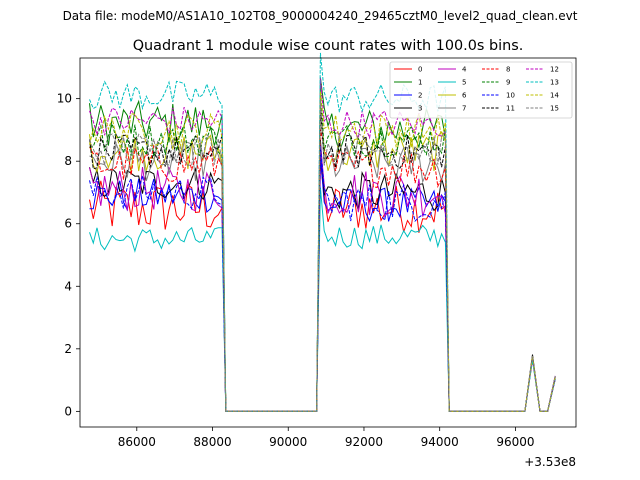 The height and width of the screenshot is (480, 640). Describe the element at coordinates (510, 109) in the screenshot. I see `legend-label-11: 11` at that location.